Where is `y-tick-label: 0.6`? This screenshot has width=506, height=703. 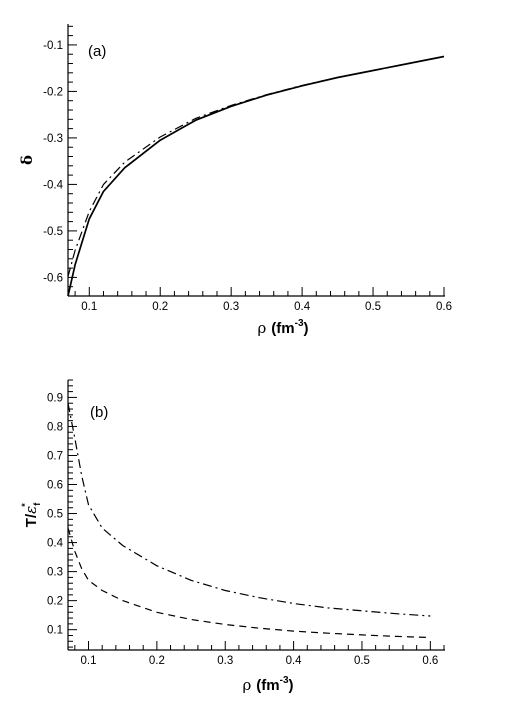
y-tick-label: 0.6 is located at coordinates (55, 486).